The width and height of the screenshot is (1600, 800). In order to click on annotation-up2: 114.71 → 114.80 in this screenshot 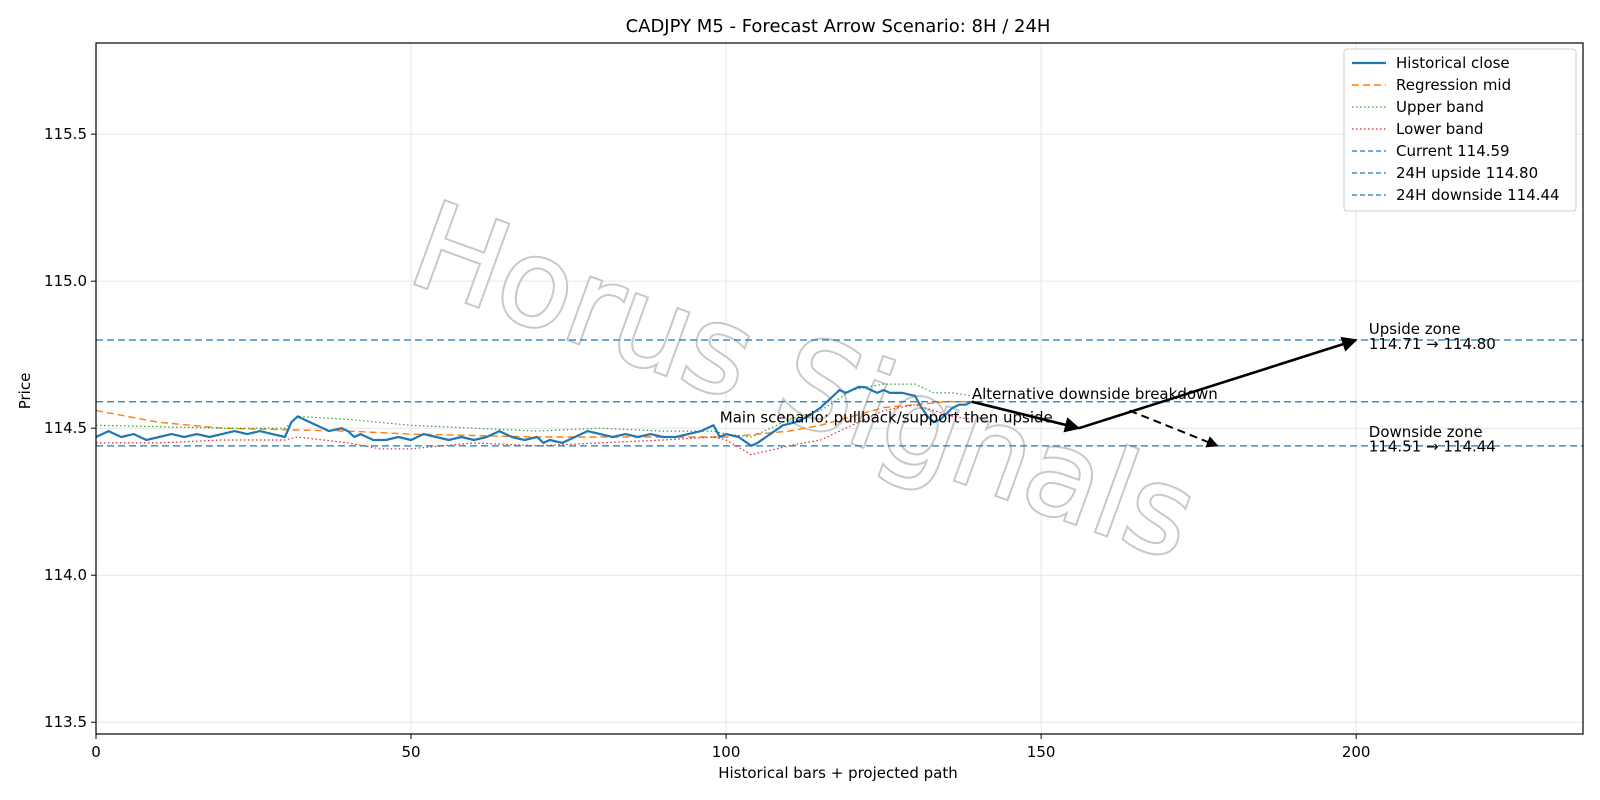, I will do `click(1432, 344)`.